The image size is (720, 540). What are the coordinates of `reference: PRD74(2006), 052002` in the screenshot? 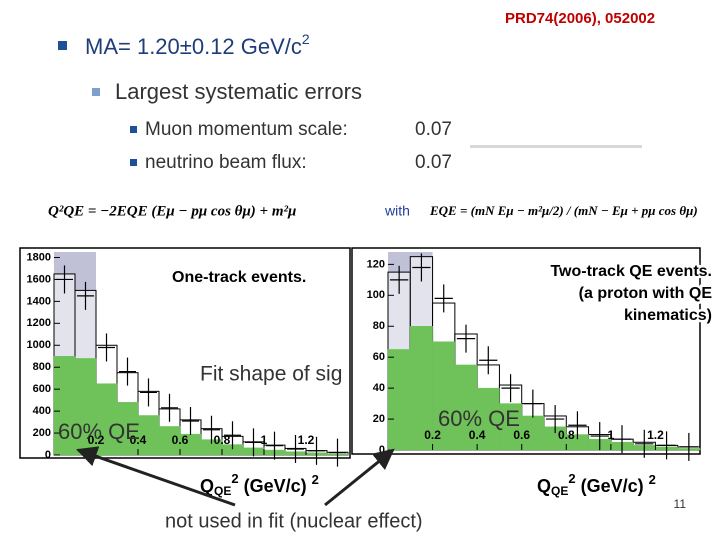 It's located at (580, 18).